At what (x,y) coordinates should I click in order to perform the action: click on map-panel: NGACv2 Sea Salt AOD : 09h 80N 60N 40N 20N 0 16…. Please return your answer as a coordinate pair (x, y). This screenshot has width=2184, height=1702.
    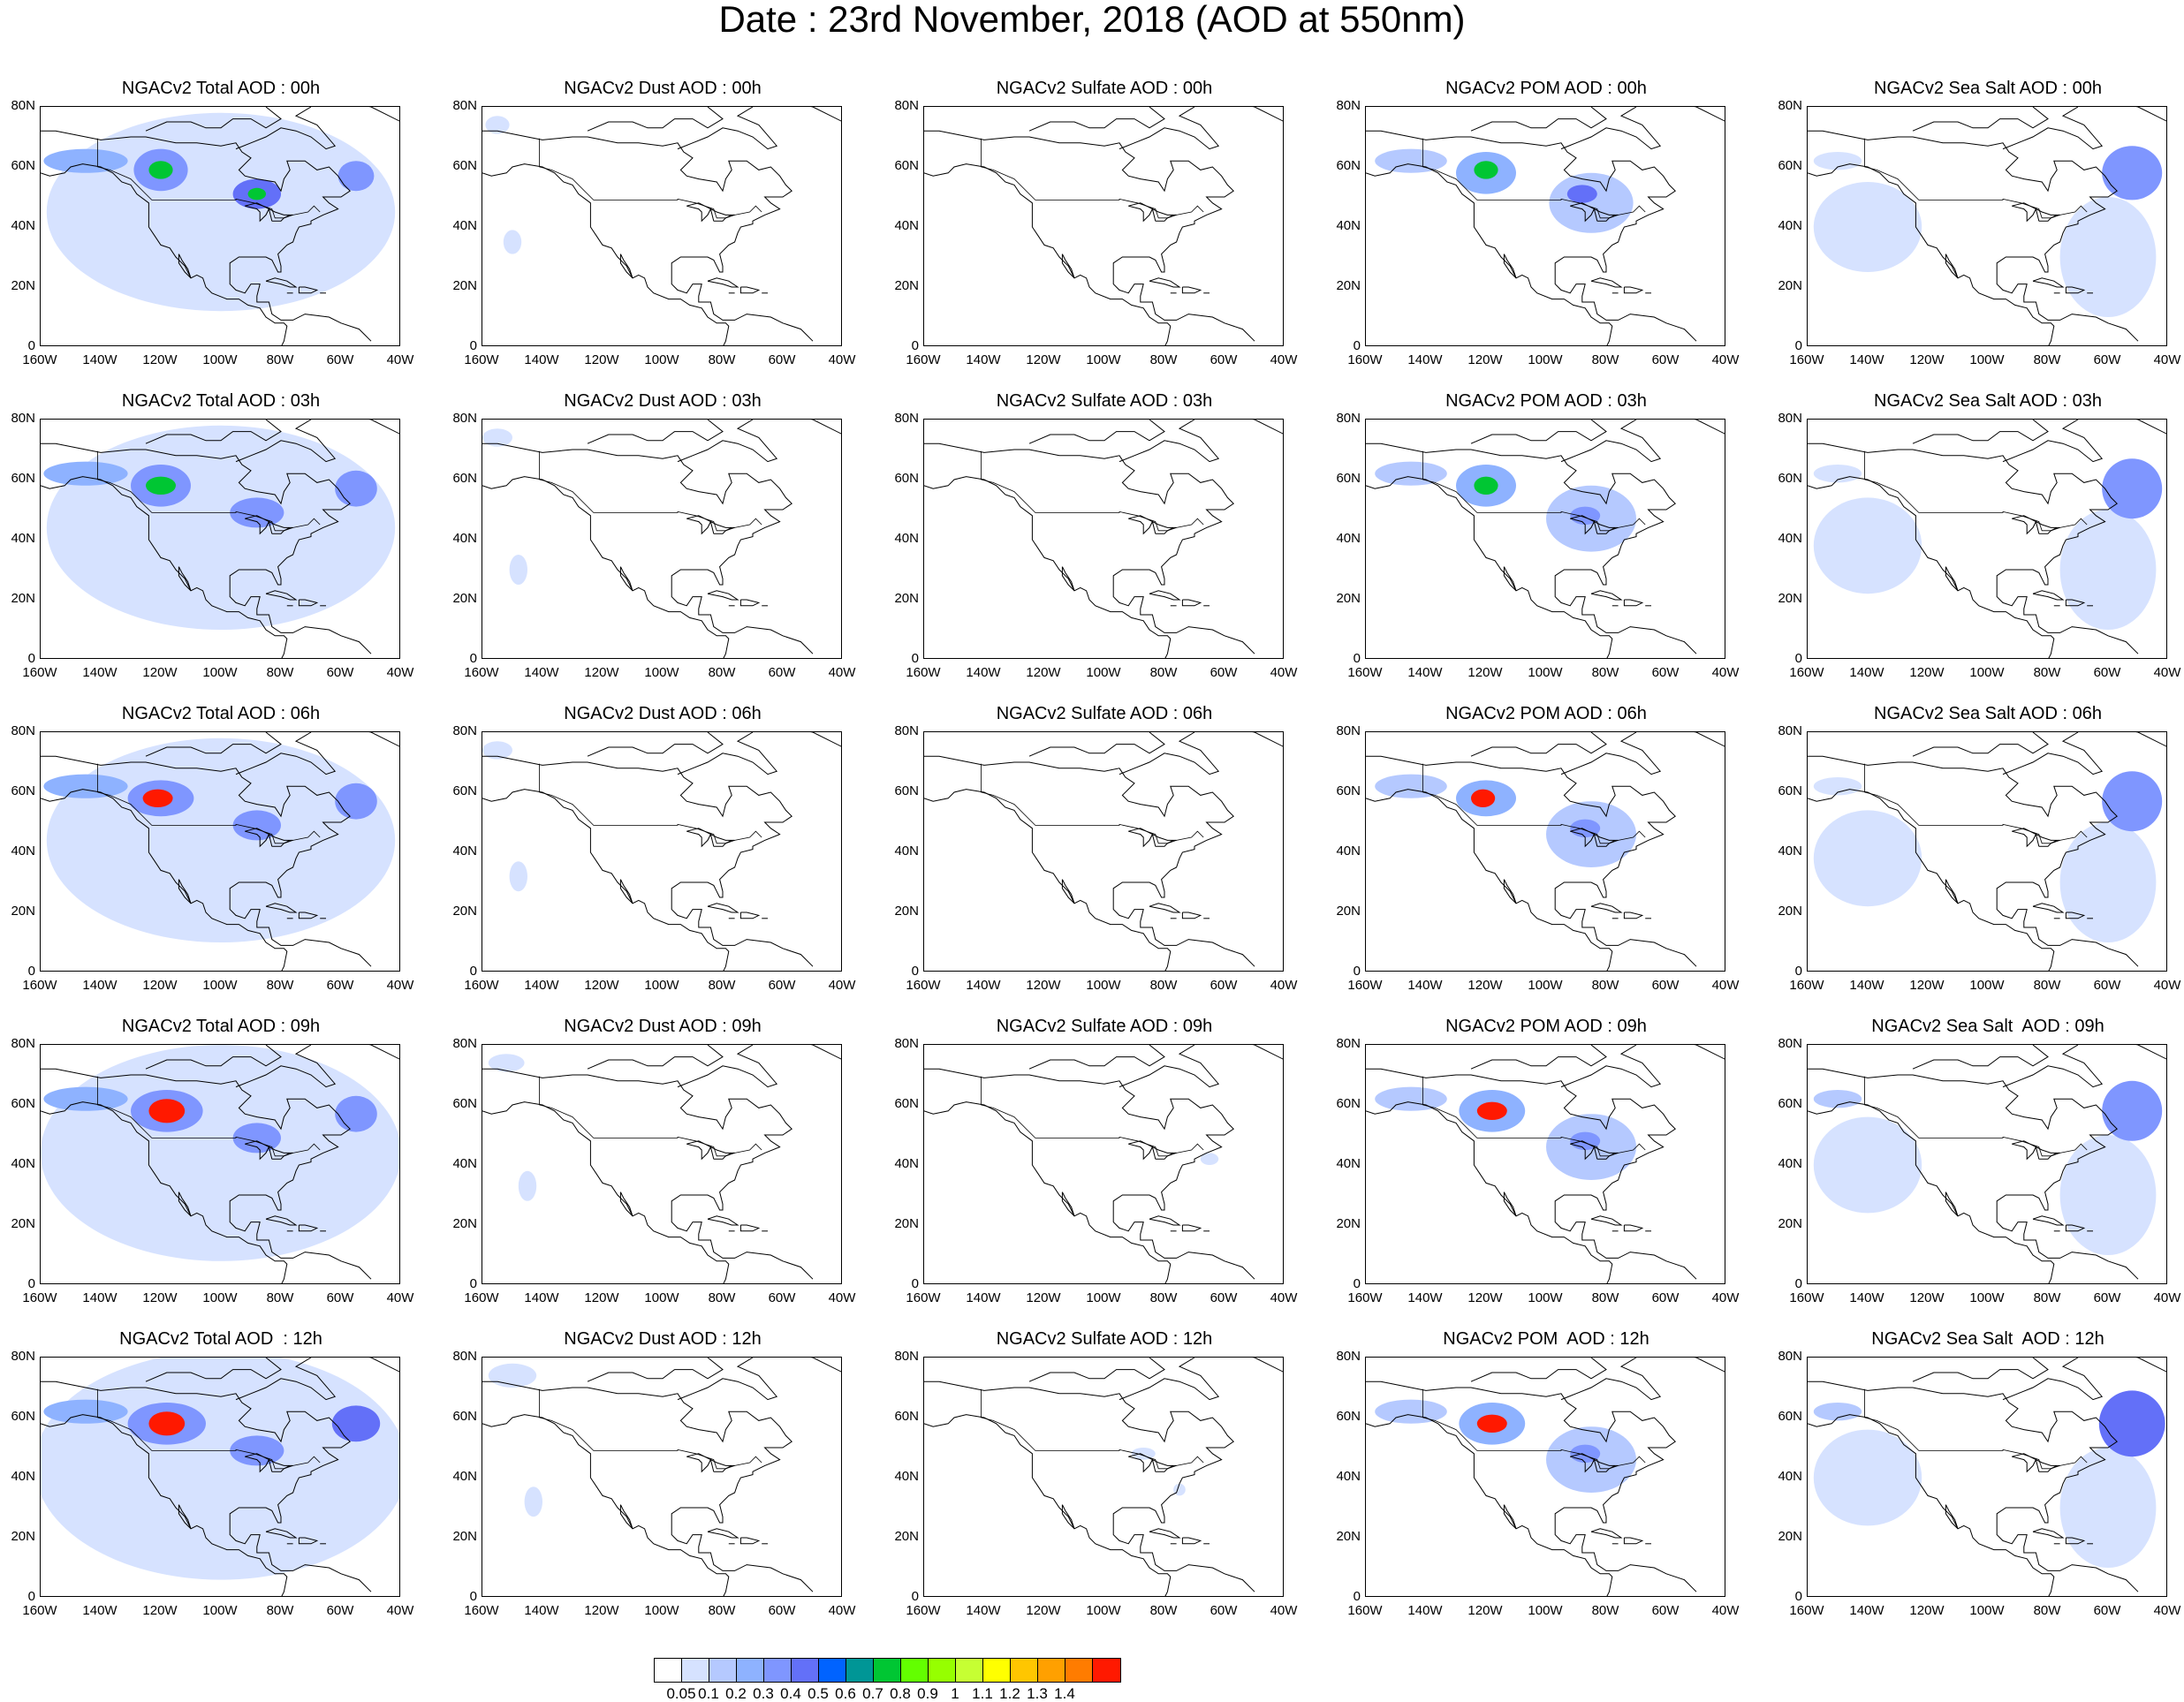
    Looking at the image, I should click on (1975, 1173).